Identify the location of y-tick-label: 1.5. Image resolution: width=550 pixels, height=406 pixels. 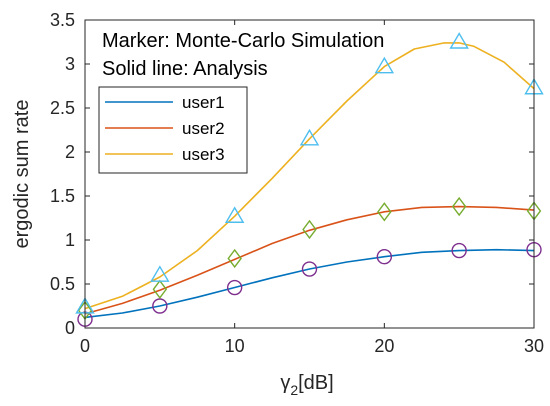
(62, 196).